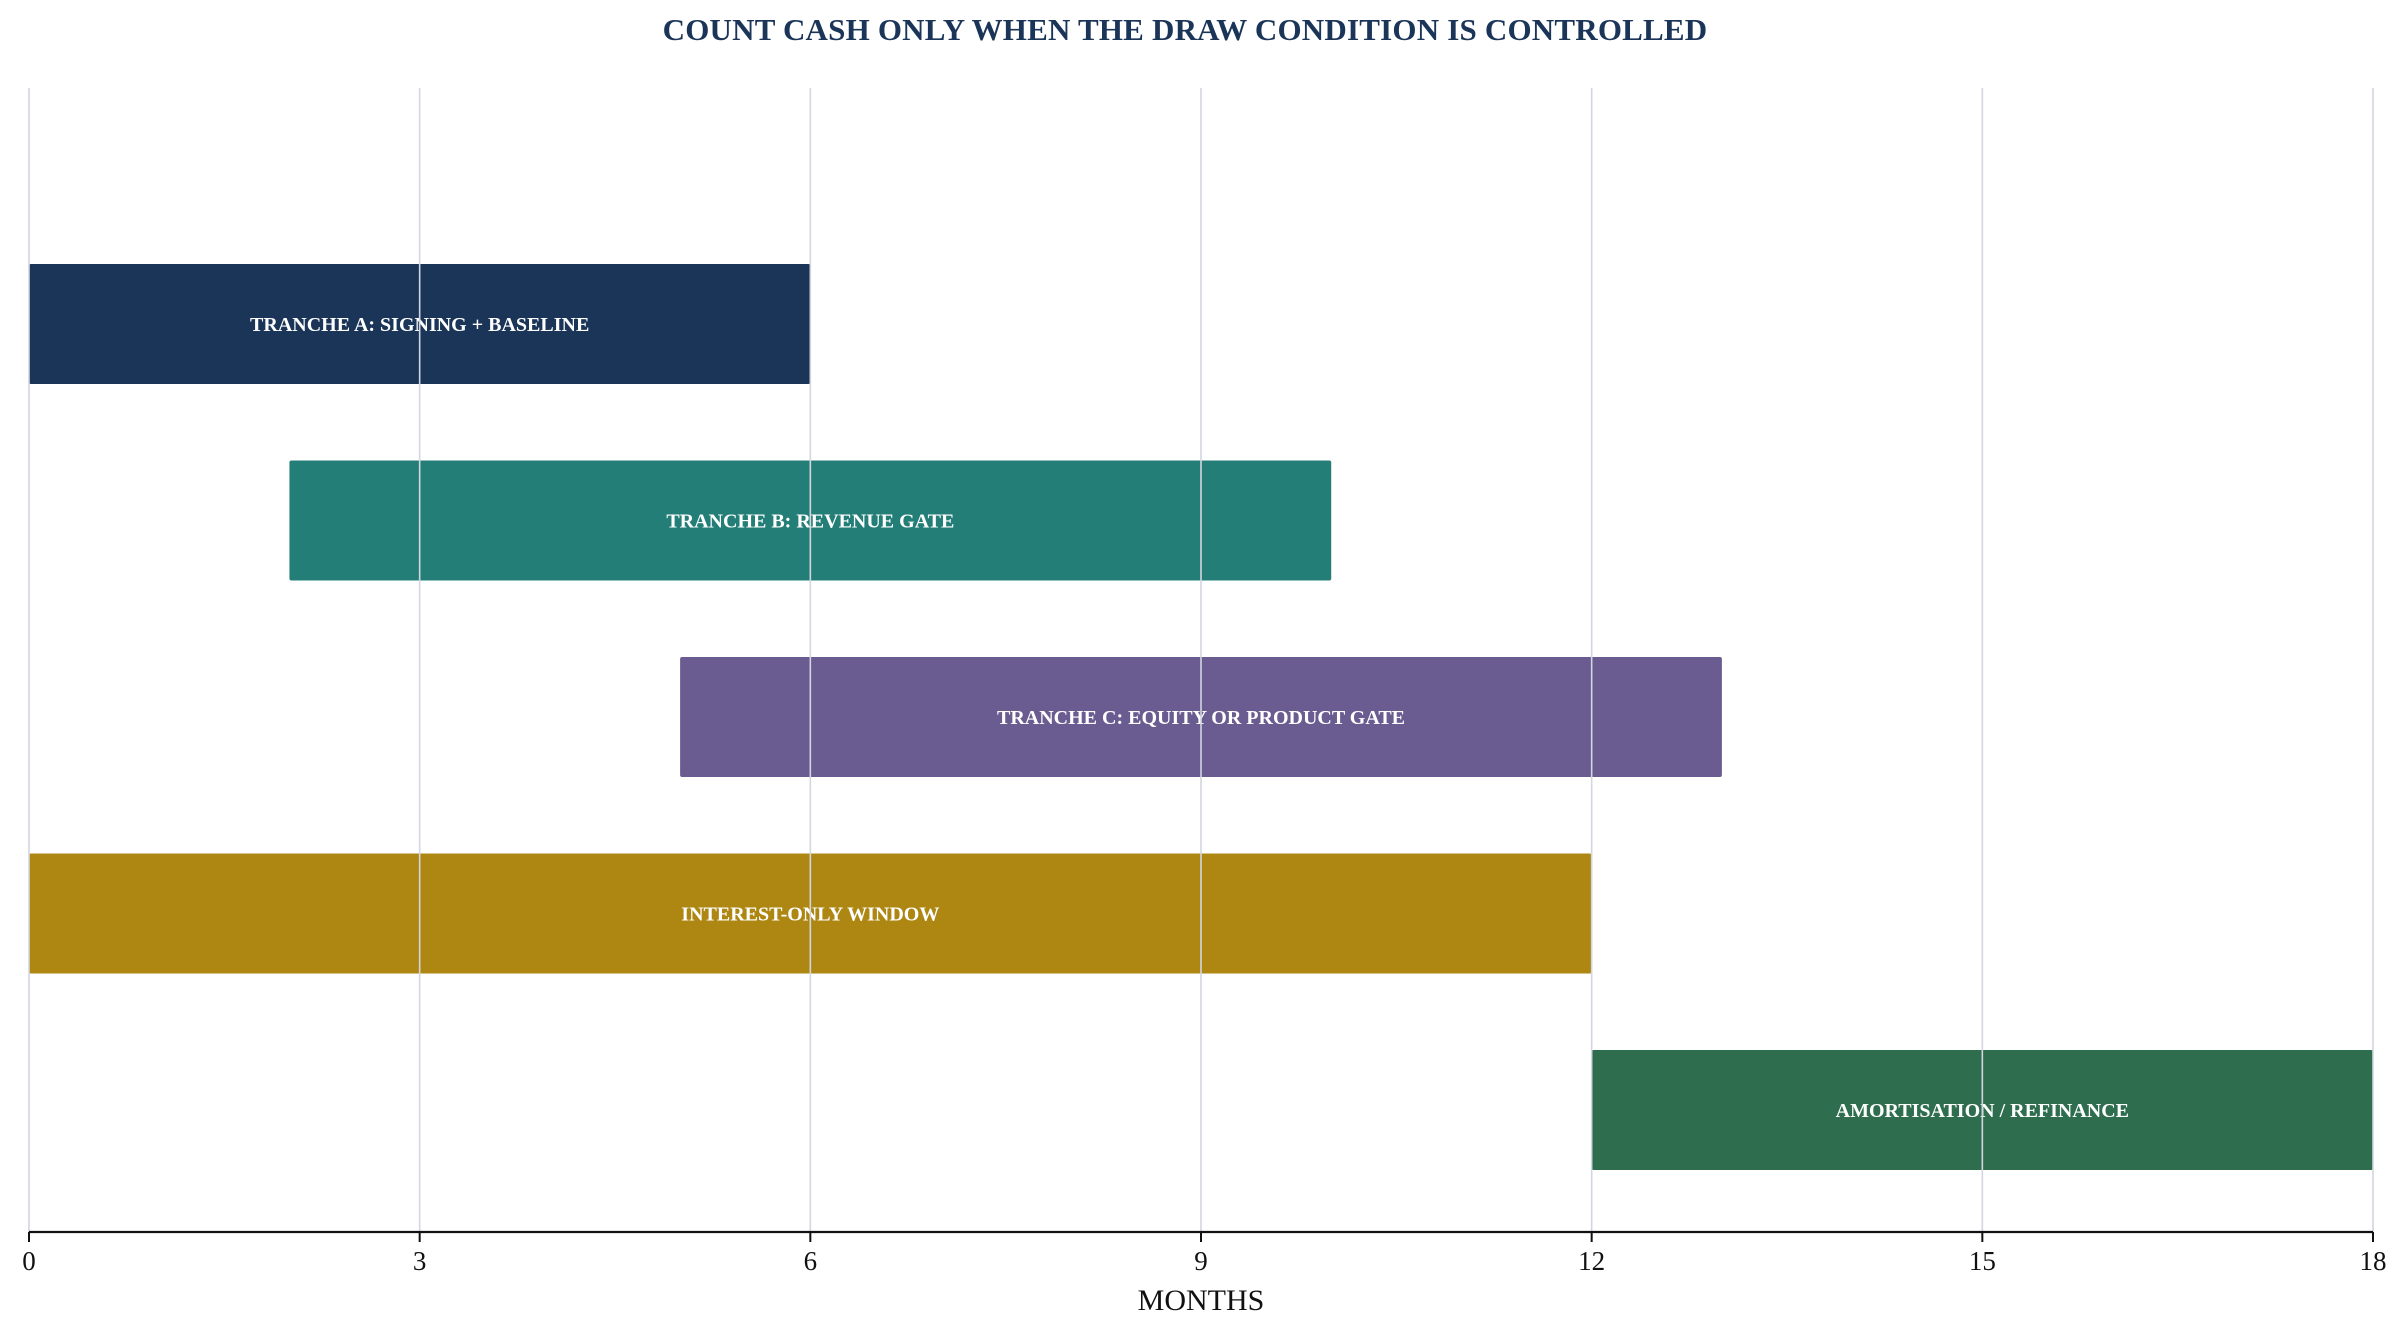 This screenshot has width=2397, height=1338. What do you see at coordinates (811, 1261) in the screenshot?
I see `x-tick-label: 6` at bounding box center [811, 1261].